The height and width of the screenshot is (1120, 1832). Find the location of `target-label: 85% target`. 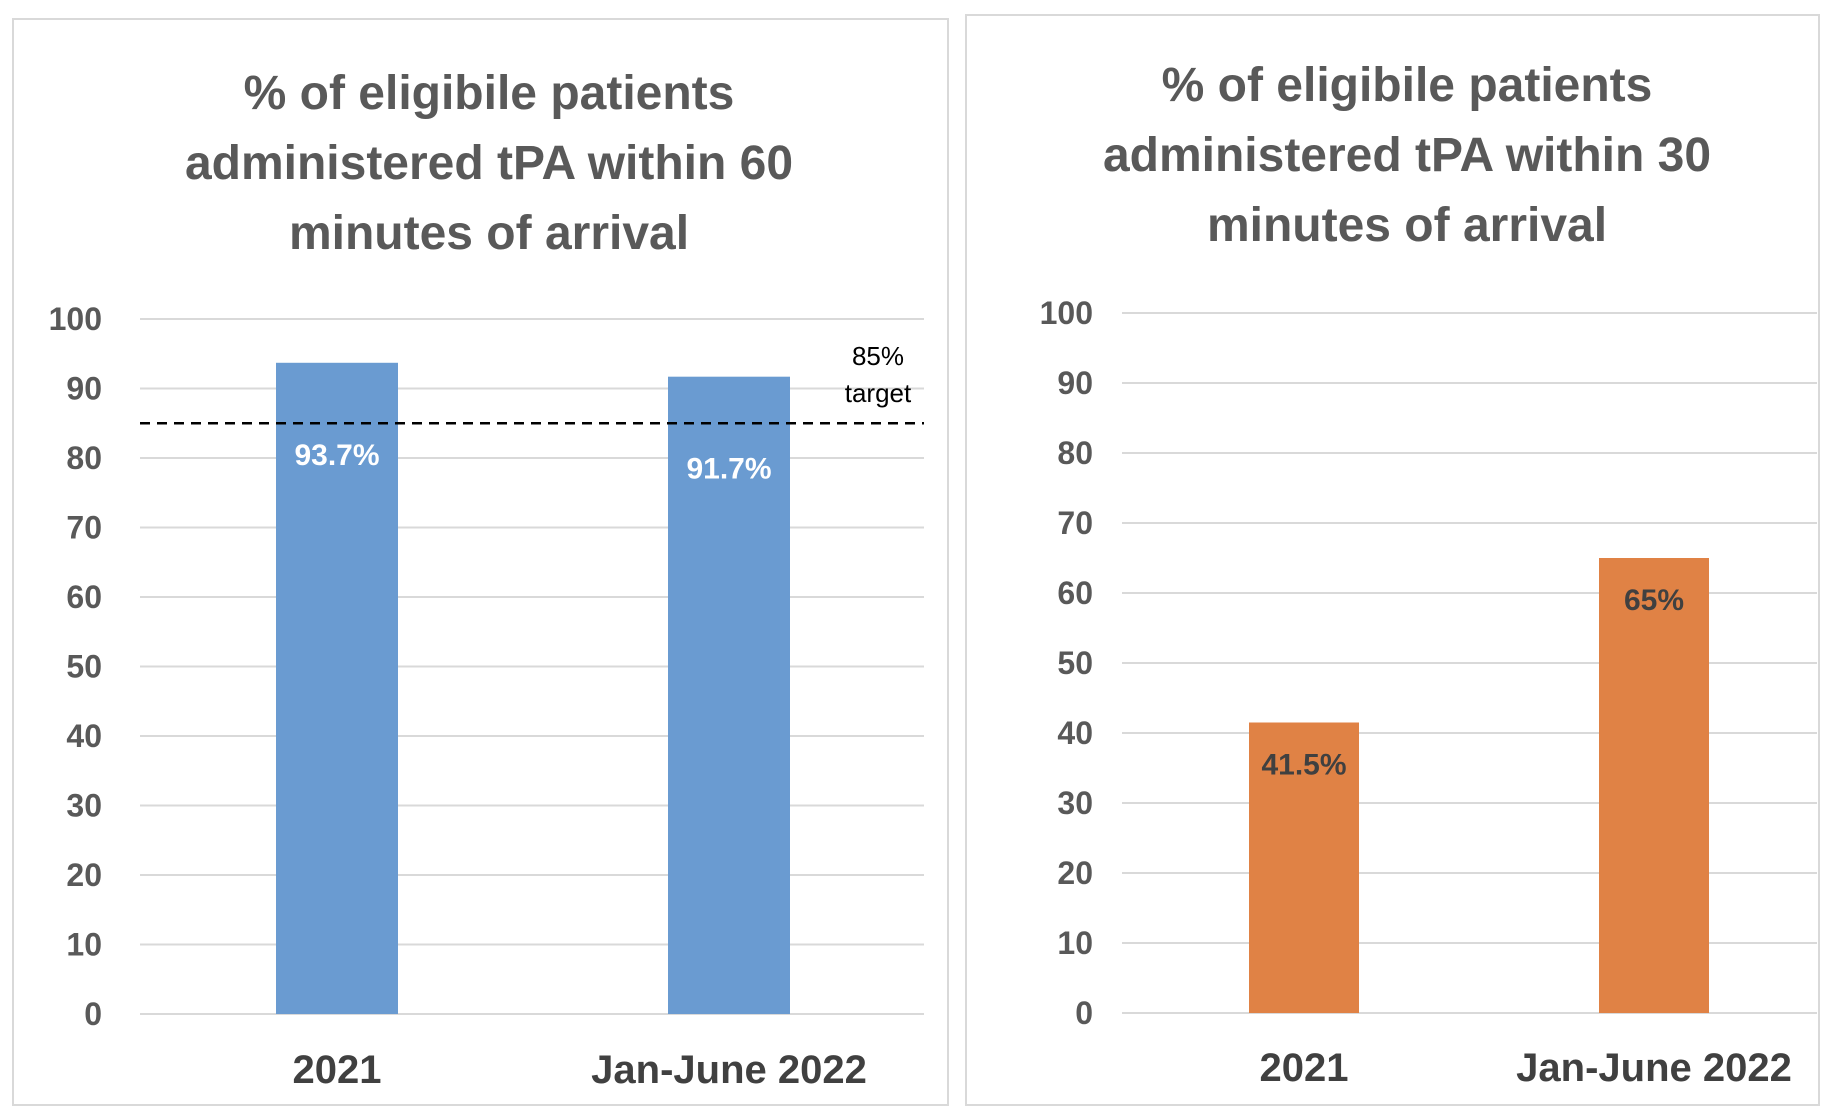

target-label: 85% target is located at coordinates (878, 374).